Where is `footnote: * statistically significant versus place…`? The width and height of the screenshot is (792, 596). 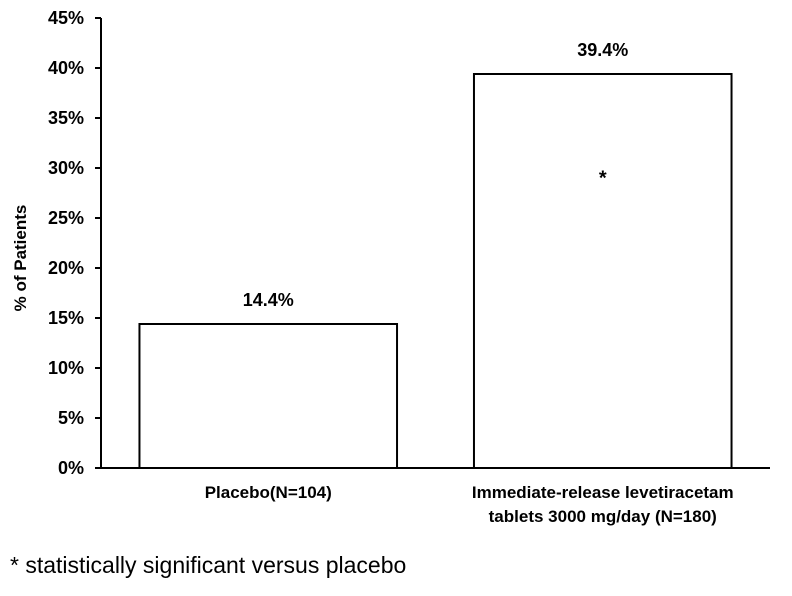 footnote: * statistically significant versus place… is located at coordinates (208, 565).